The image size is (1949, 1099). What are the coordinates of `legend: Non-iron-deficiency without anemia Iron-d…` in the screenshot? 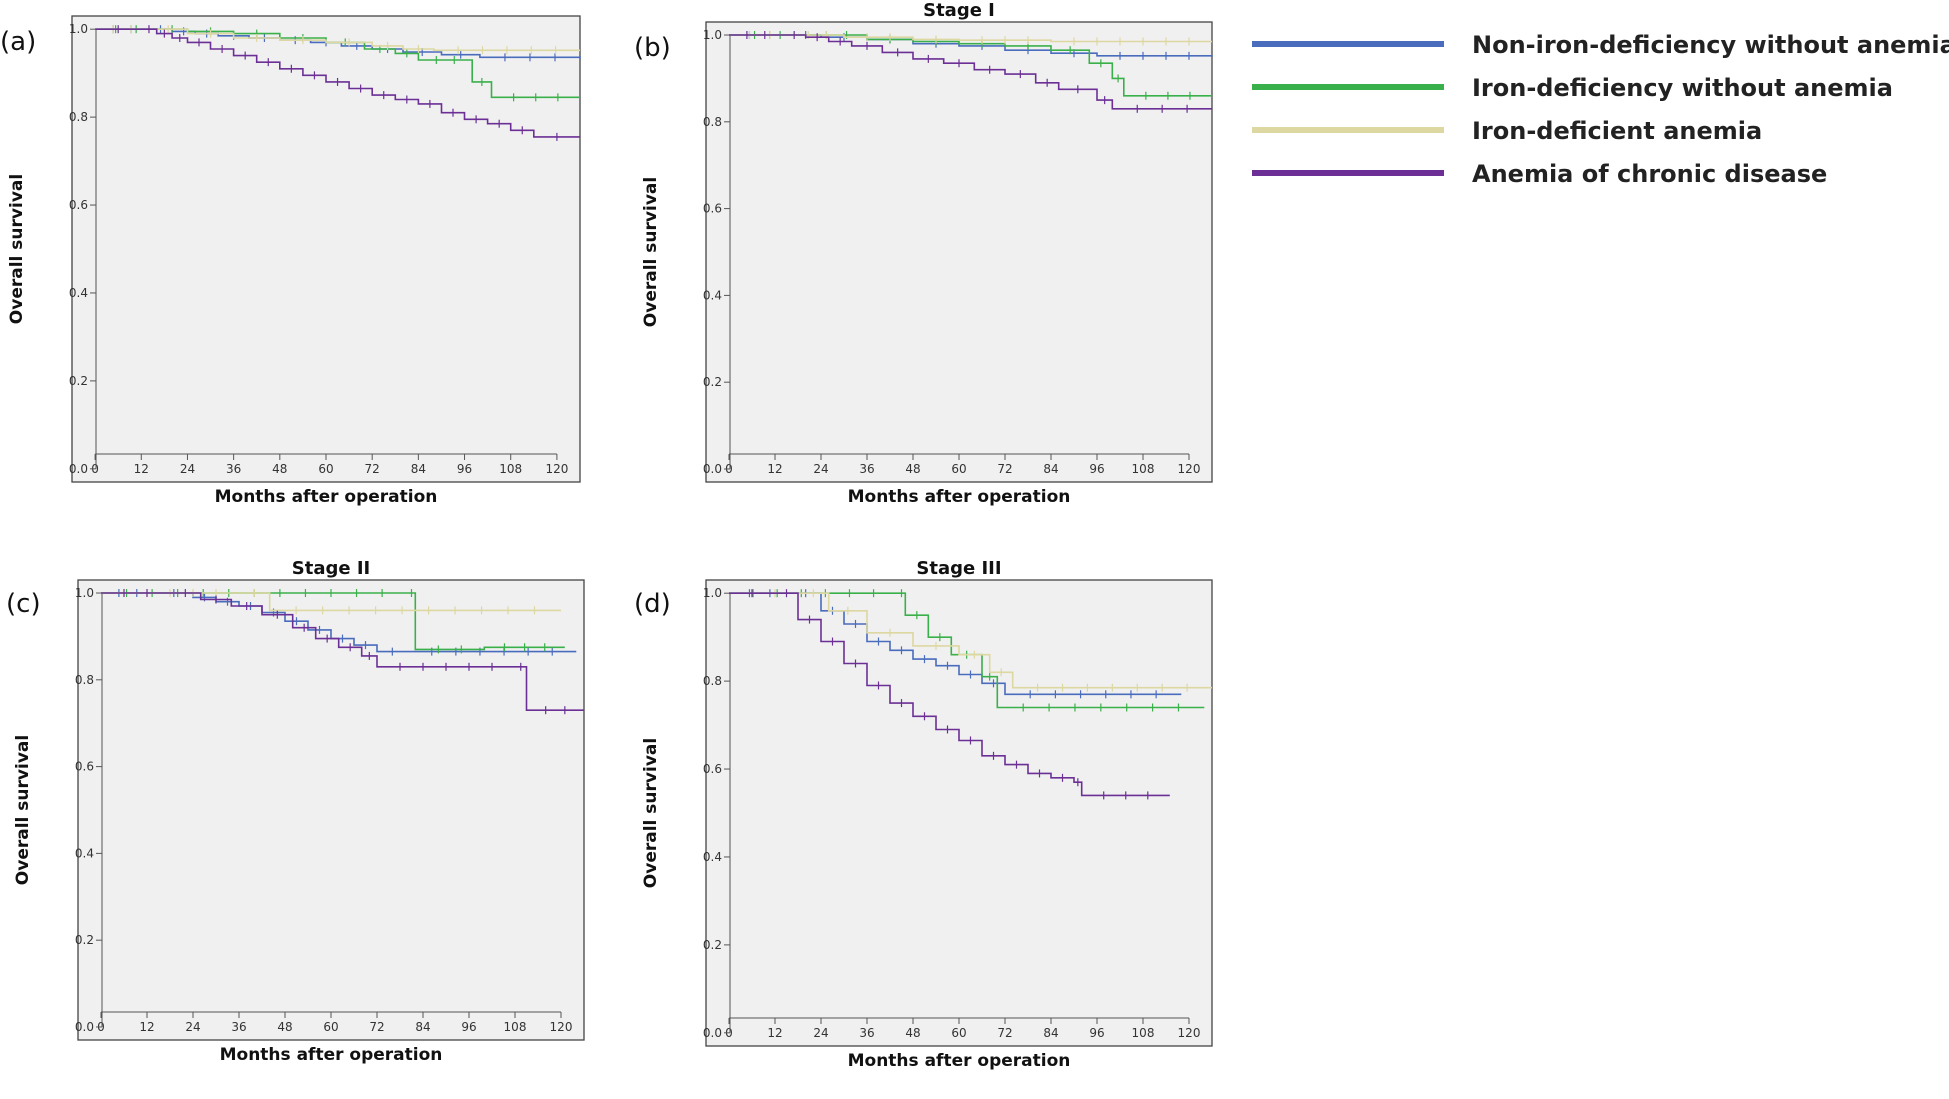 It's located at (1600, 109).